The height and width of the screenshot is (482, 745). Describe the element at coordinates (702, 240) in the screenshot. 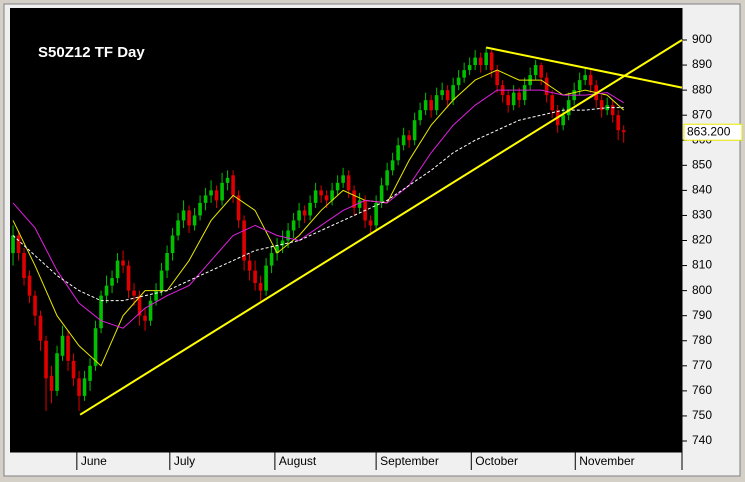

I see `y-tick-label: 820` at that location.